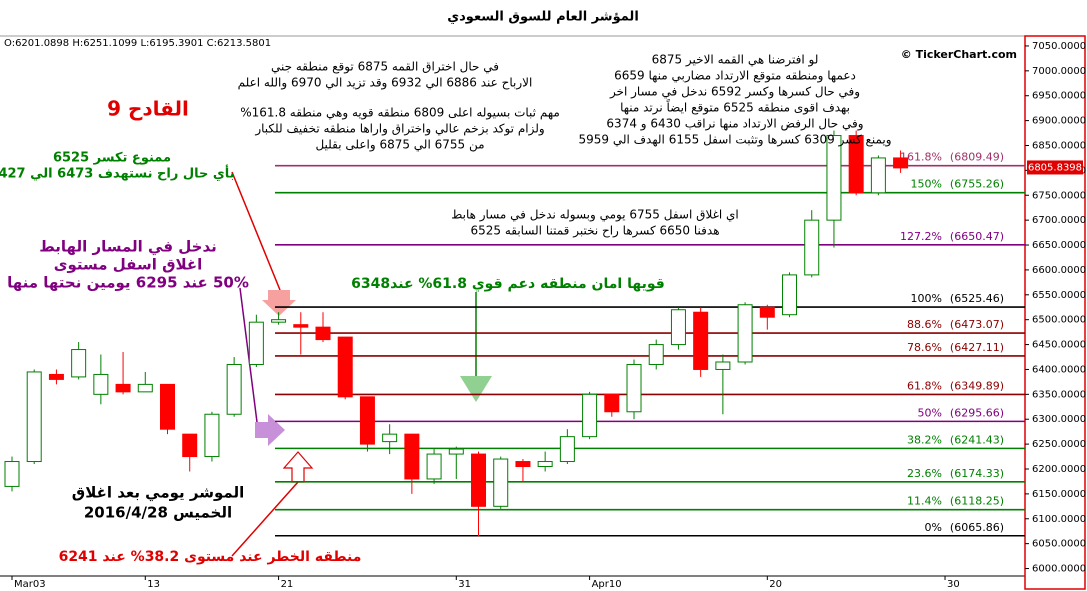  What do you see at coordinates (924, 347) in the screenshot?
I see `fib-label: 78.6%` at bounding box center [924, 347].